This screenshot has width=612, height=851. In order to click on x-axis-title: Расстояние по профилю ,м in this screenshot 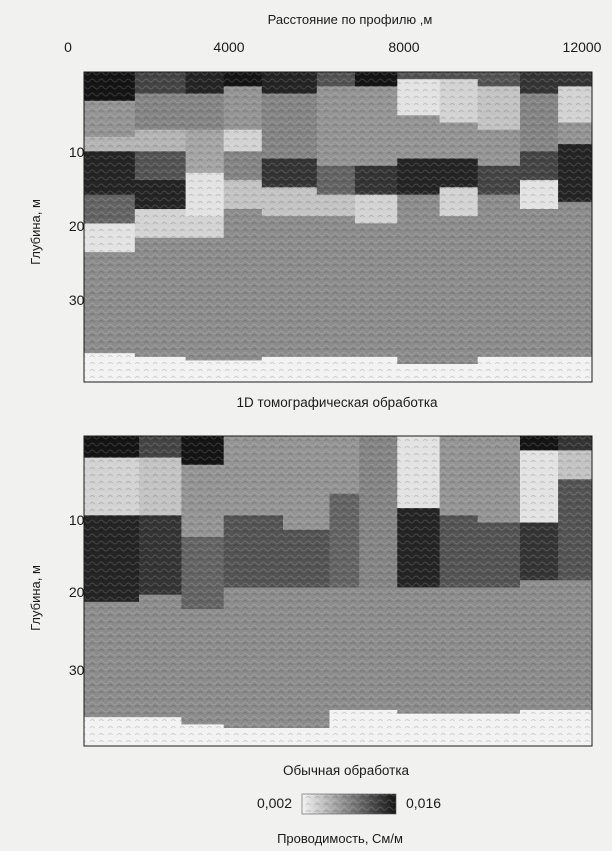, I will do `click(350, 19)`.